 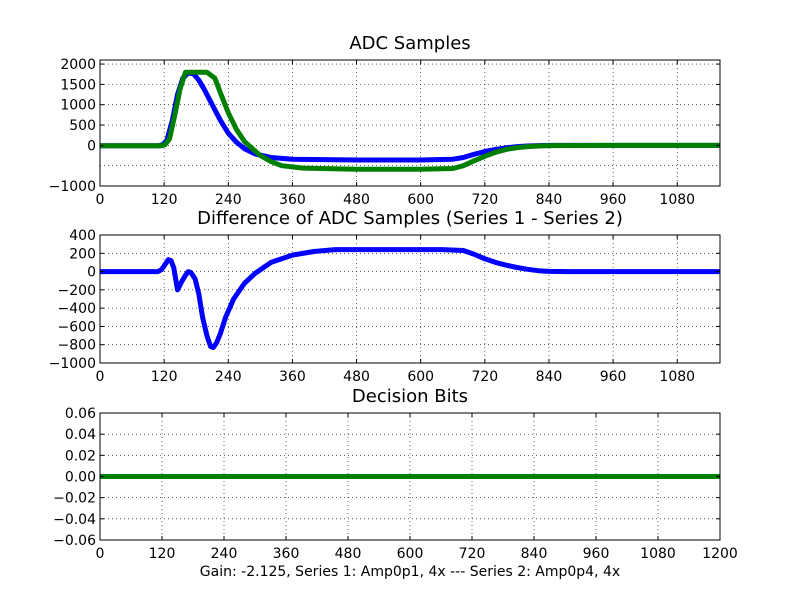 I want to click on y-tick-label: −0.02, so click(x=74, y=499).